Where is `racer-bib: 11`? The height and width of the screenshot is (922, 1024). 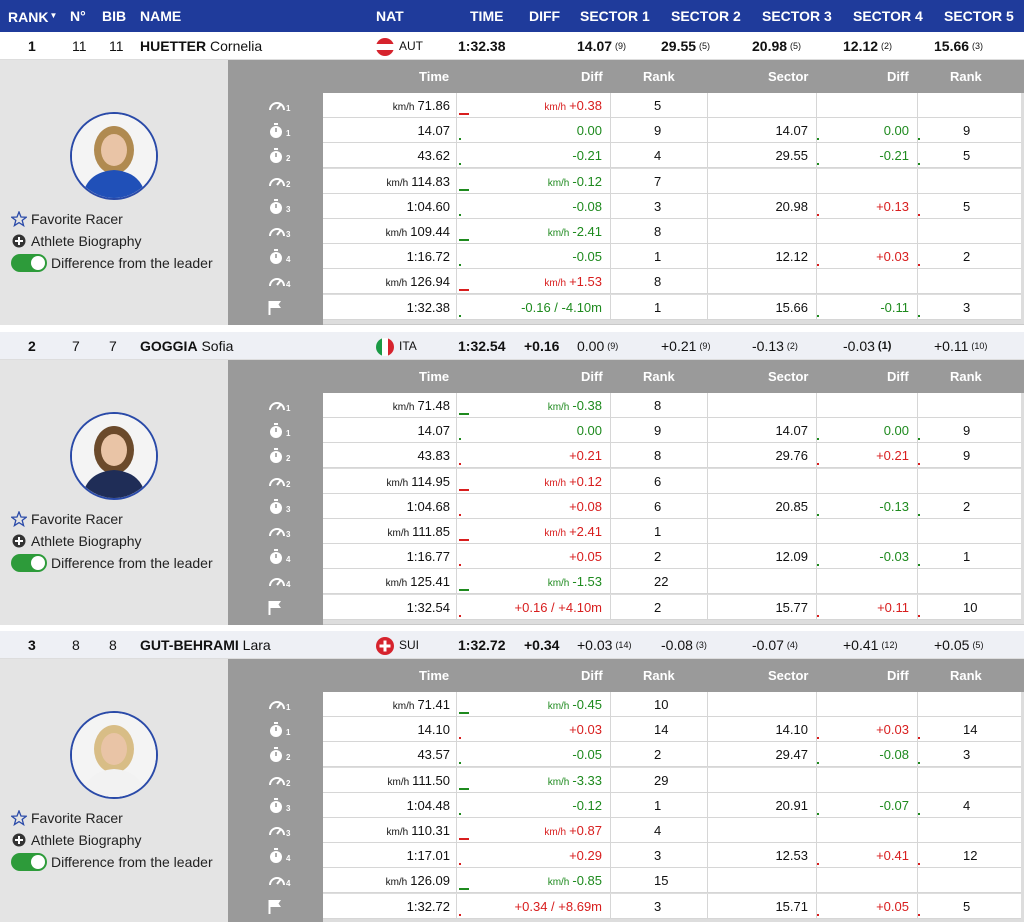
racer-bib: 11 is located at coordinates (116, 46).